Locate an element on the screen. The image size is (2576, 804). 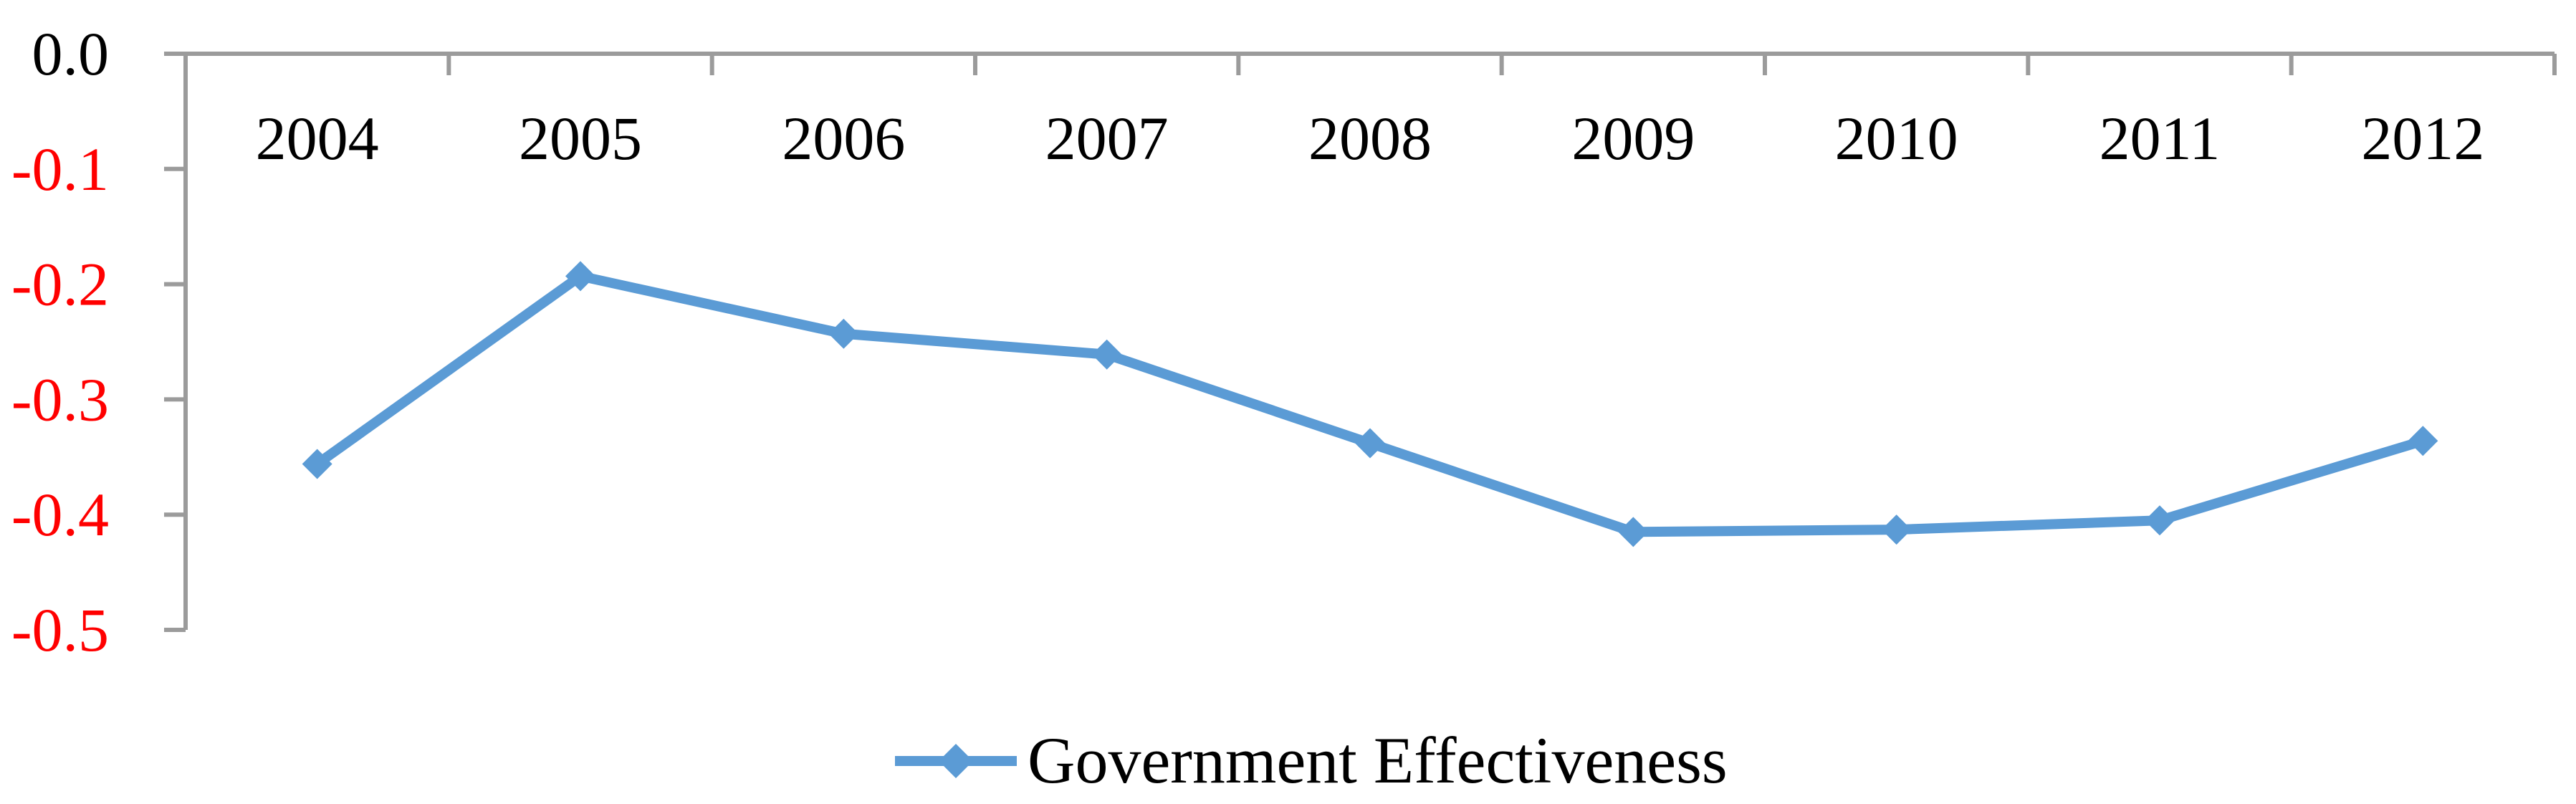
x-axis-tick-label: 2011 is located at coordinates (2160, 138).